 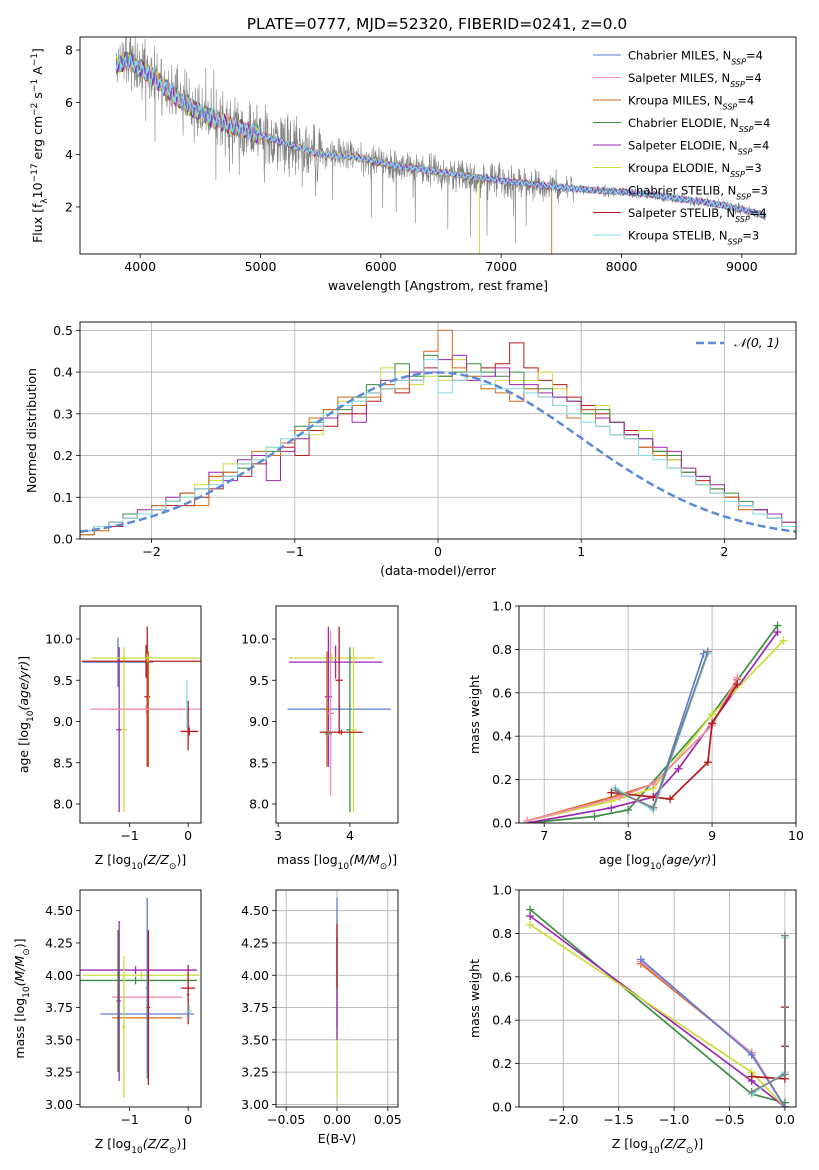 What do you see at coordinates (59, 975) in the screenshot?
I see `y-tick-label: 4.00` at bounding box center [59, 975].